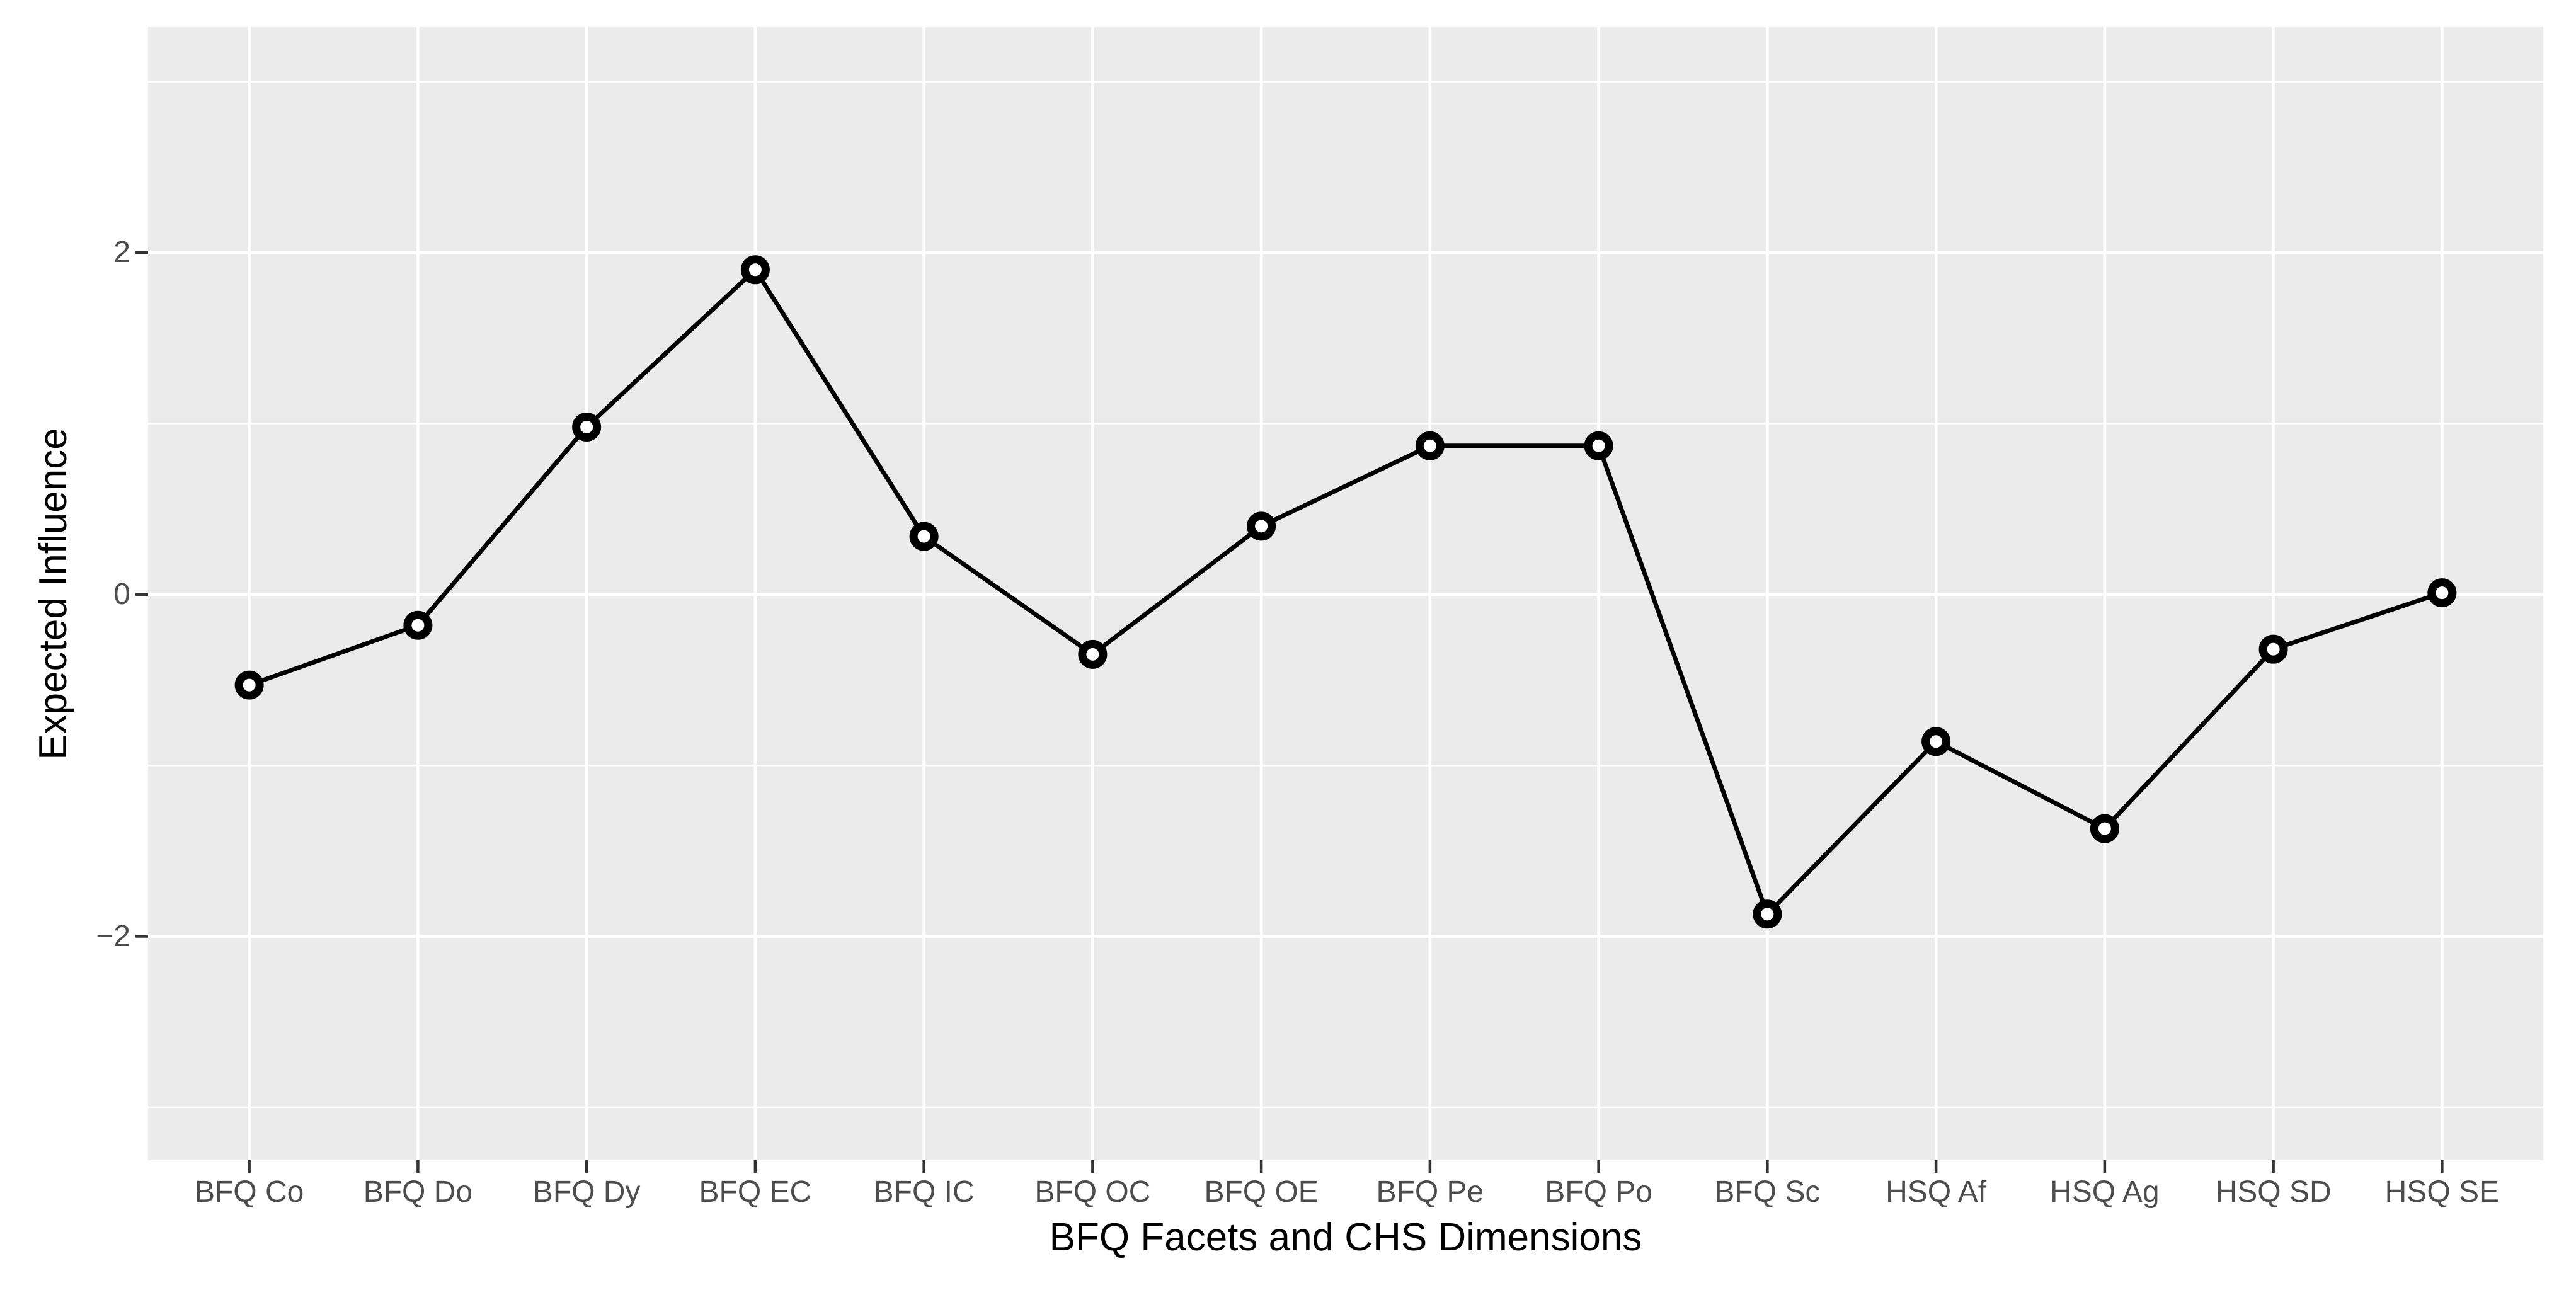 This screenshot has height=1295, width=2576. What do you see at coordinates (755, 1192) in the screenshot?
I see `x-tick-label: BFQ EC` at bounding box center [755, 1192].